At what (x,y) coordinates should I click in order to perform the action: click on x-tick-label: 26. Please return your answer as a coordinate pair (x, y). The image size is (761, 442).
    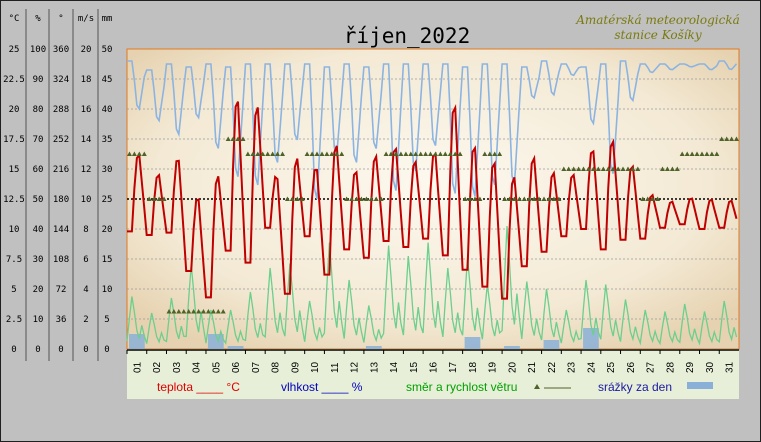
    Looking at the image, I should click on (631, 367).